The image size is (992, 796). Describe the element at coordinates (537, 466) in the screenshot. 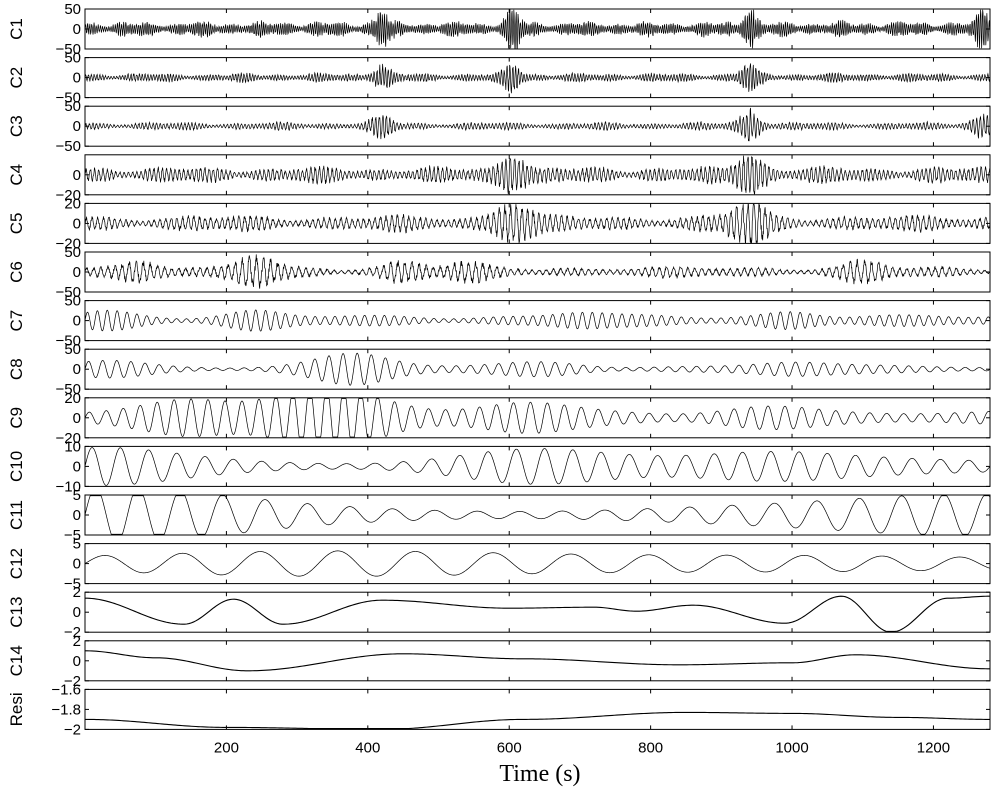

I see `series-line-c10` at that location.